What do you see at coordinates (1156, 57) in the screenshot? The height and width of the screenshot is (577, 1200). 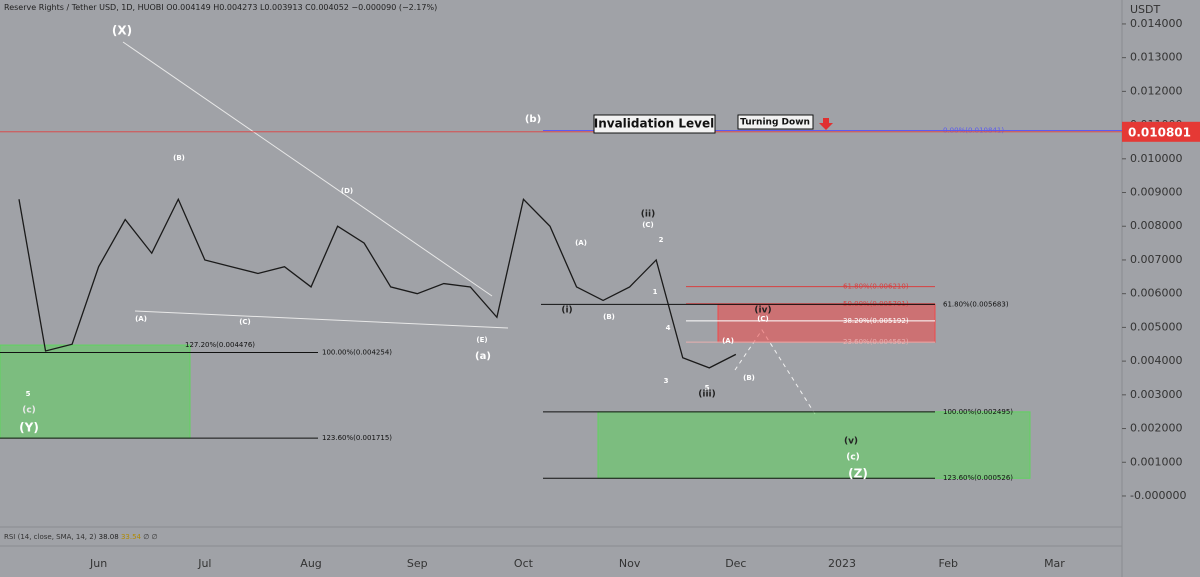 I see `y-tick-label: 0.013000` at bounding box center [1156, 57].